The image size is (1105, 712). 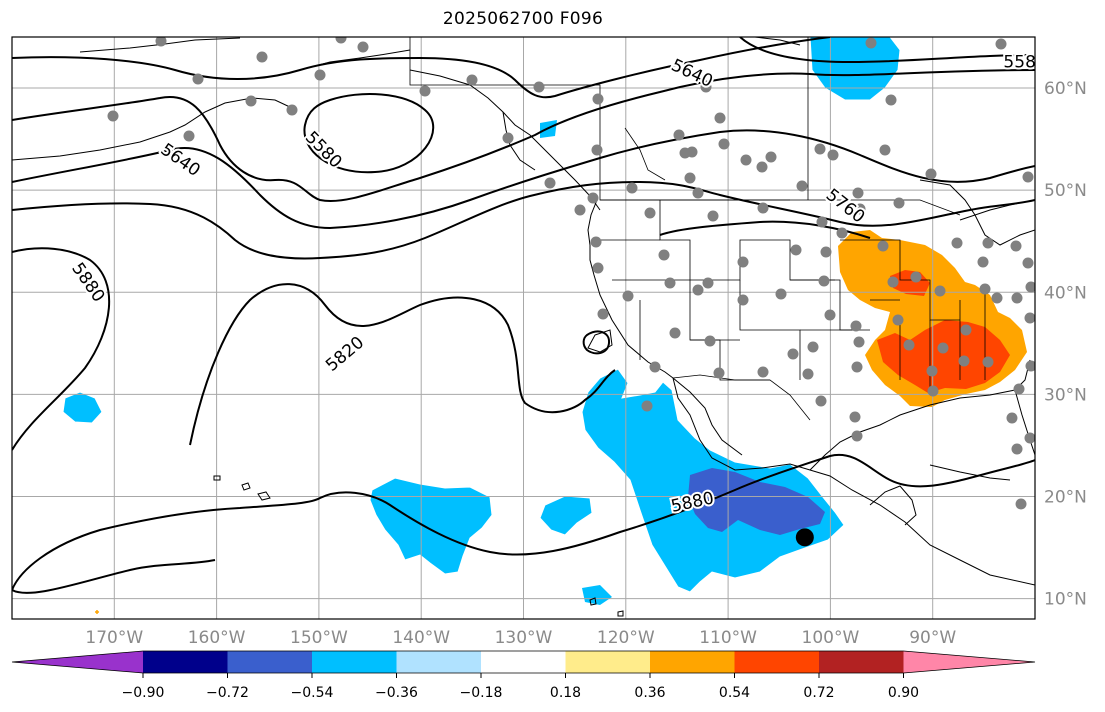 What do you see at coordinates (626, 638) in the screenshot?
I see `longitude-tick-label: 120°W` at bounding box center [626, 638].